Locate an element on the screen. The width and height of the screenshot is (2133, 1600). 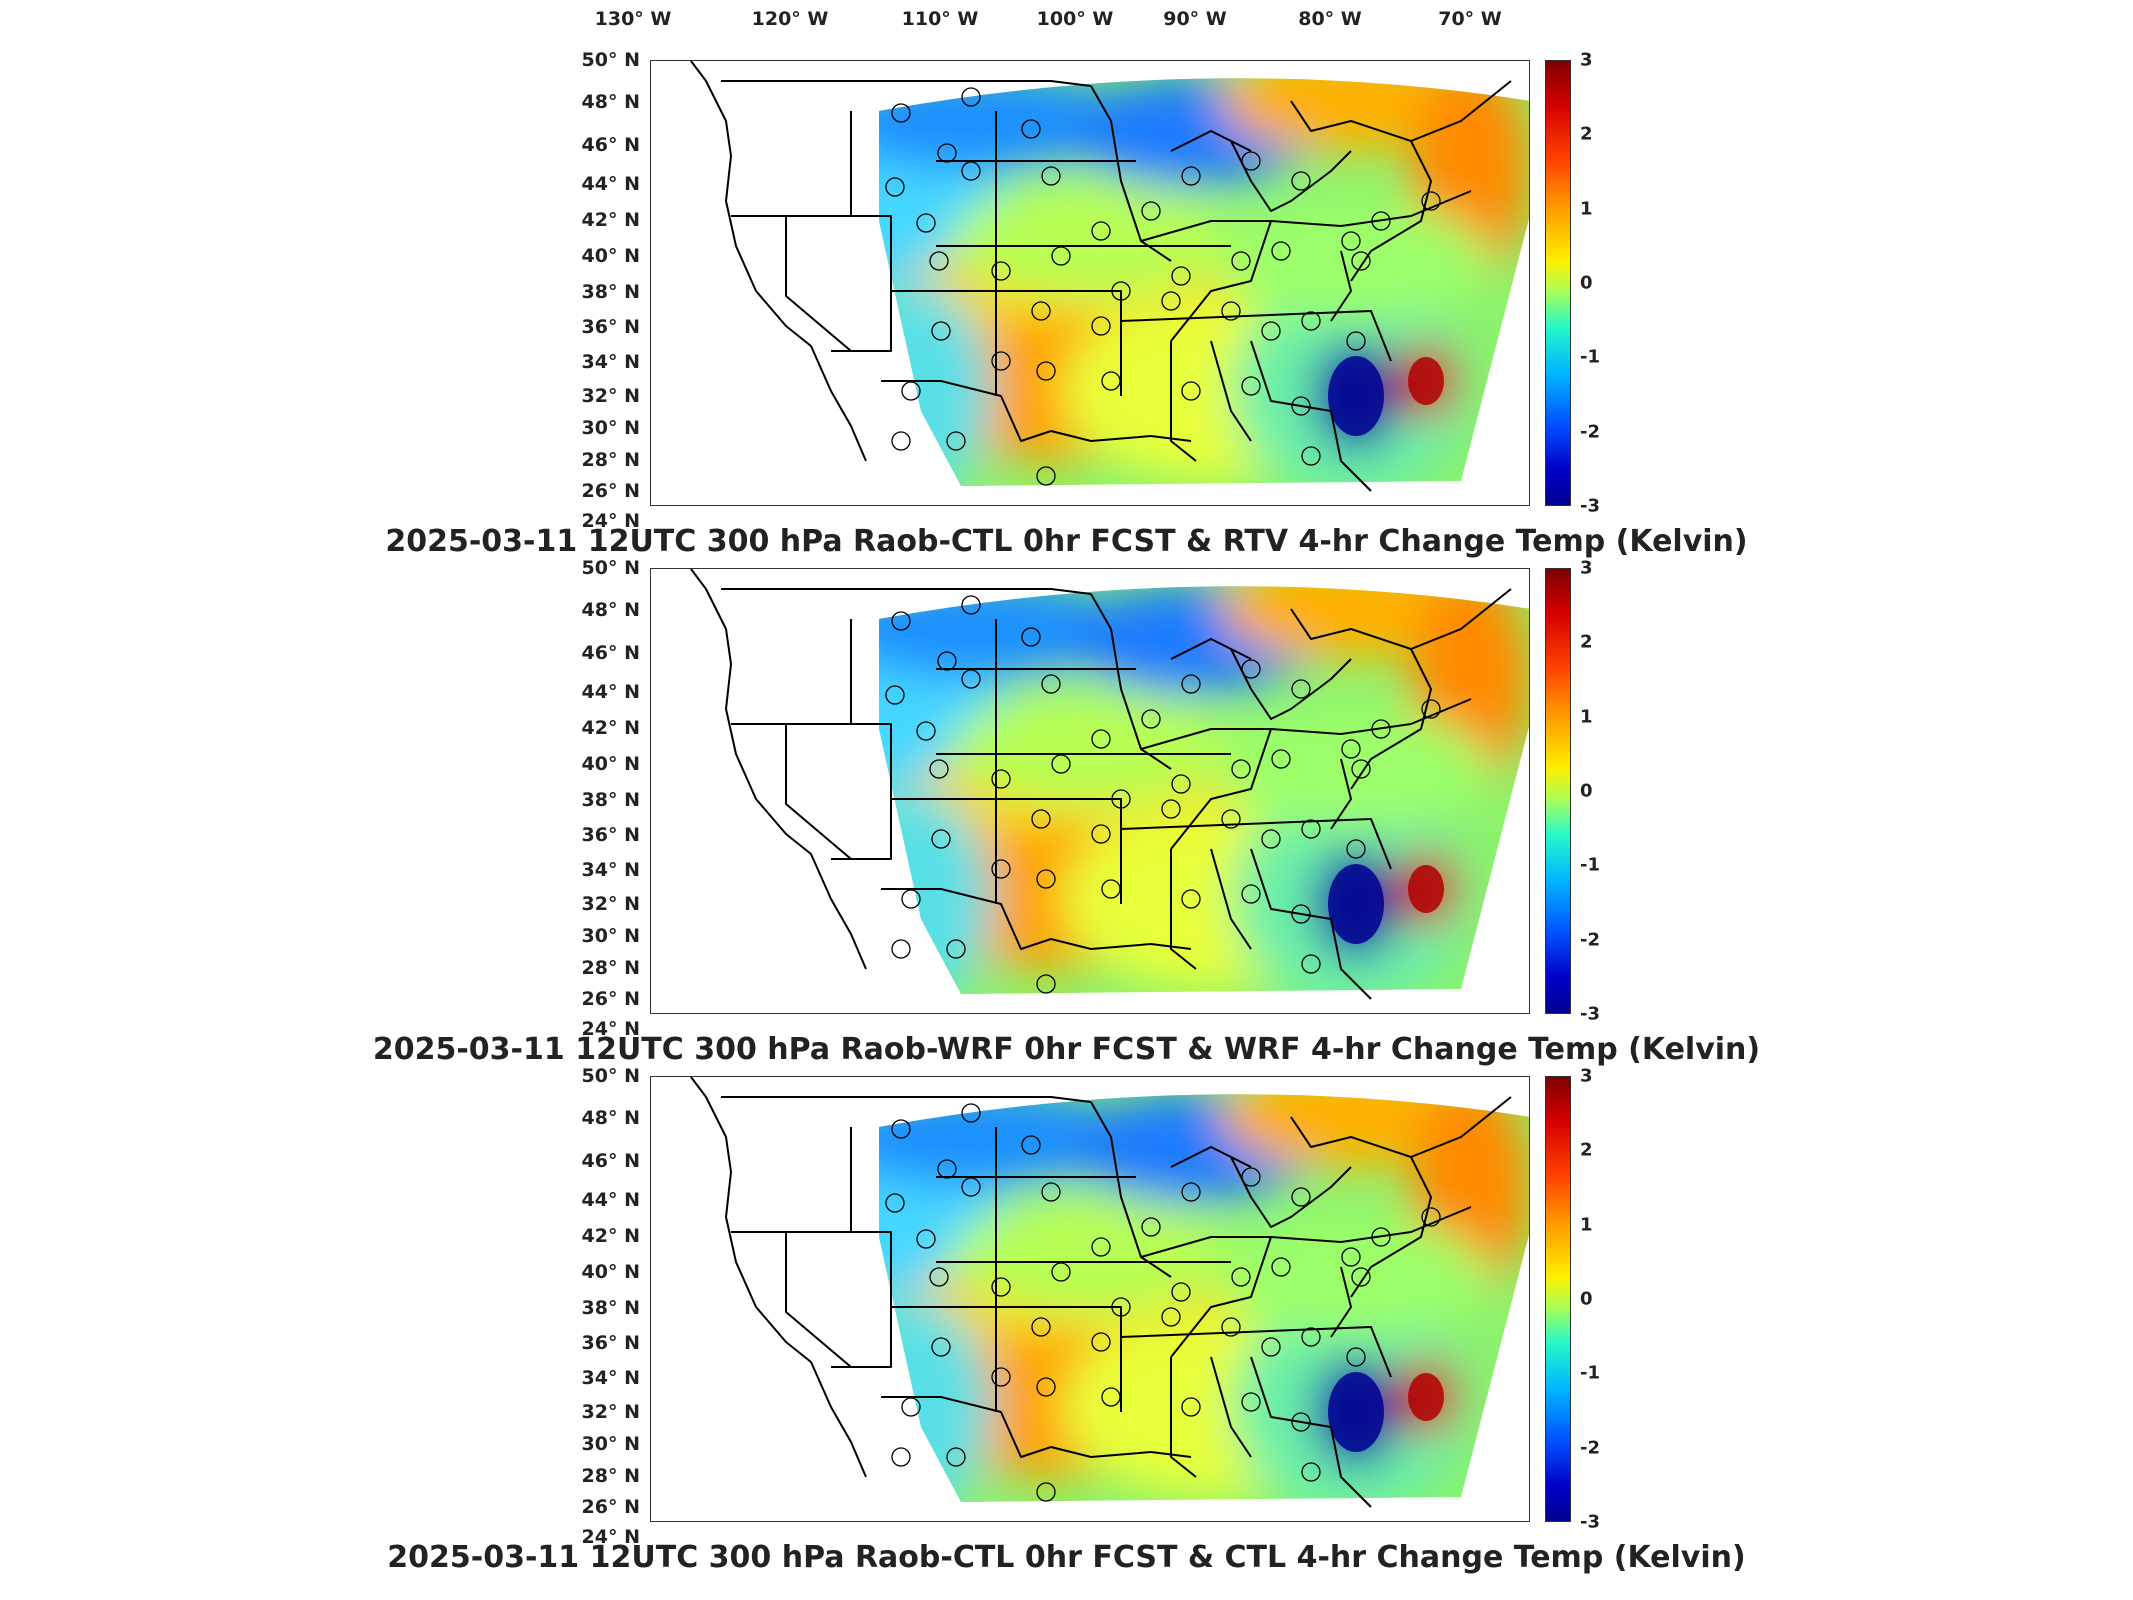
colorbar-tick-label: 0 is located at coordinates (1586, 791).